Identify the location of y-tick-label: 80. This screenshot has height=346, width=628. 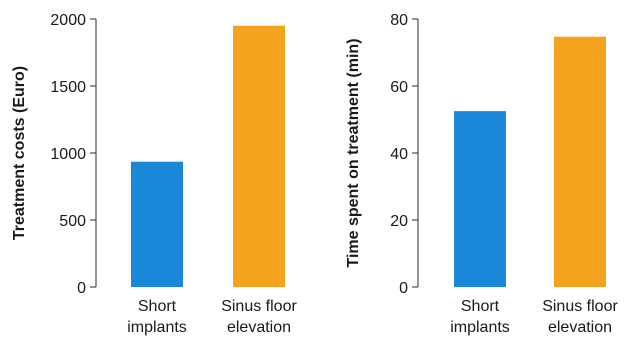
(399, 20).